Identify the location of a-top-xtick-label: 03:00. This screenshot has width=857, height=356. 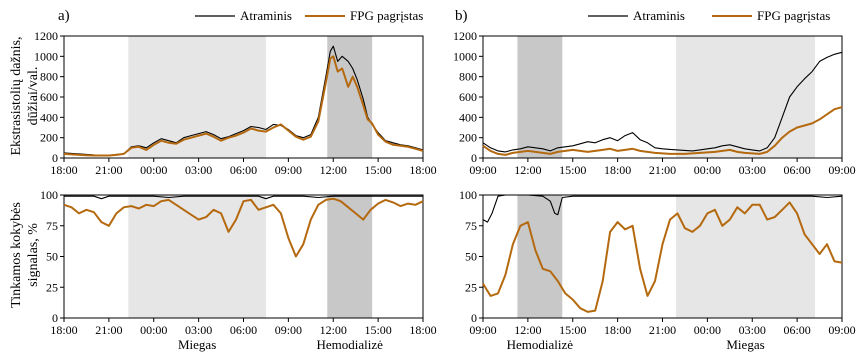
(198, 170).